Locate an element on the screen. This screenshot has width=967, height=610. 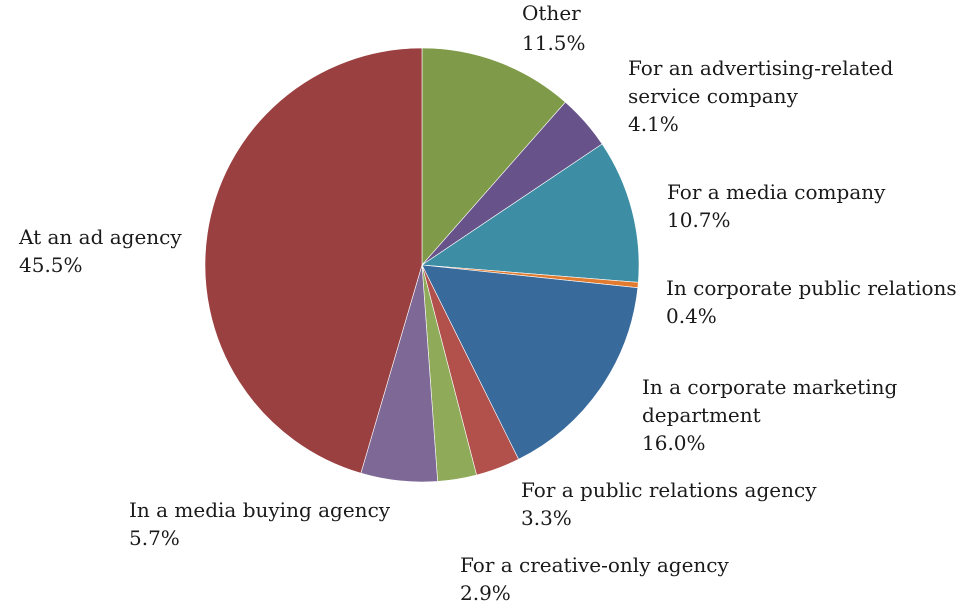
slice-value-label: 0.4% is located at coordinates (691, 316).